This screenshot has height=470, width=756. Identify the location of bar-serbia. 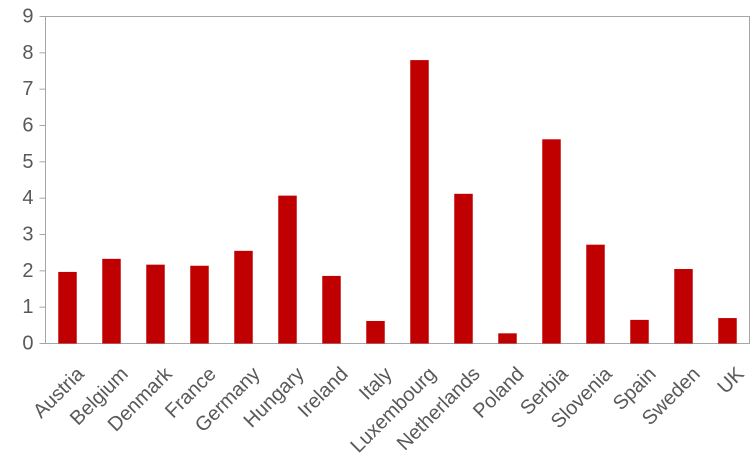
(551, 241).